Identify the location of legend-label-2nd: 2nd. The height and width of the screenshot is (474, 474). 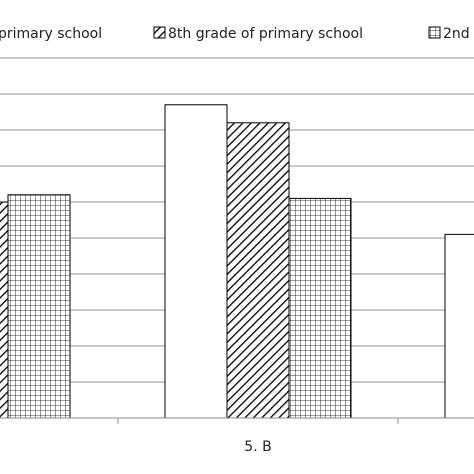
(456, 34).